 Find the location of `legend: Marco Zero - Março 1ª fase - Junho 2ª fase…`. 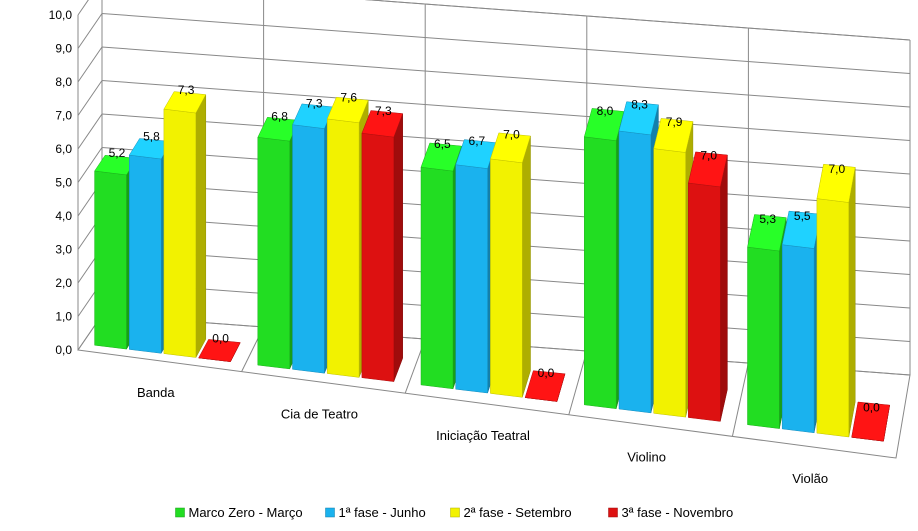

legend: Marco Zero - Março 1ª fase - Junho 2ª fase… is located at coordinates (454, 512).